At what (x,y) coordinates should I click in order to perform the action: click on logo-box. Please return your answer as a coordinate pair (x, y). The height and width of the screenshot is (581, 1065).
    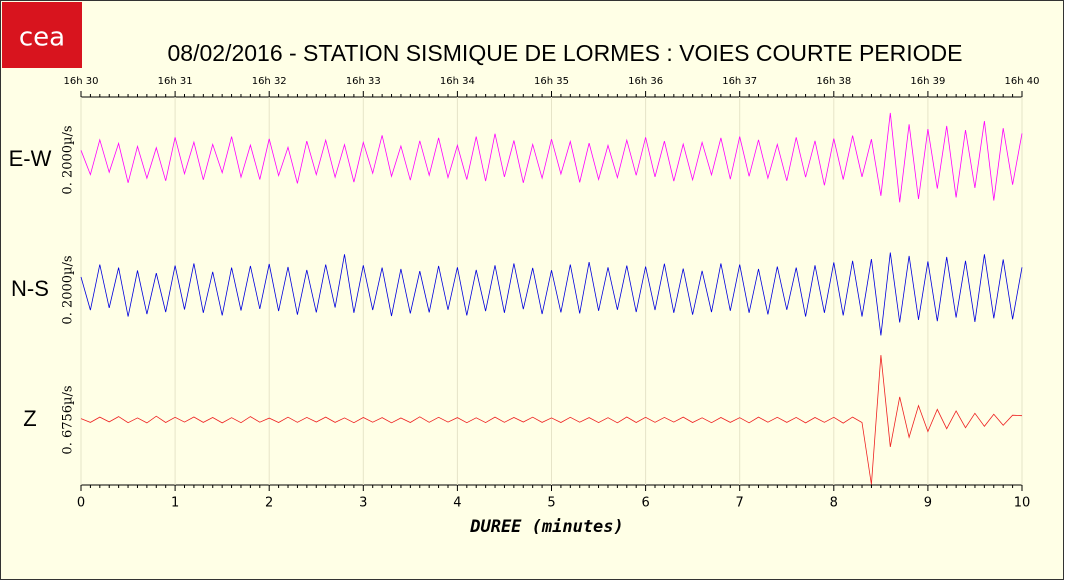
    Looking at the image, I should click on (42, 35).